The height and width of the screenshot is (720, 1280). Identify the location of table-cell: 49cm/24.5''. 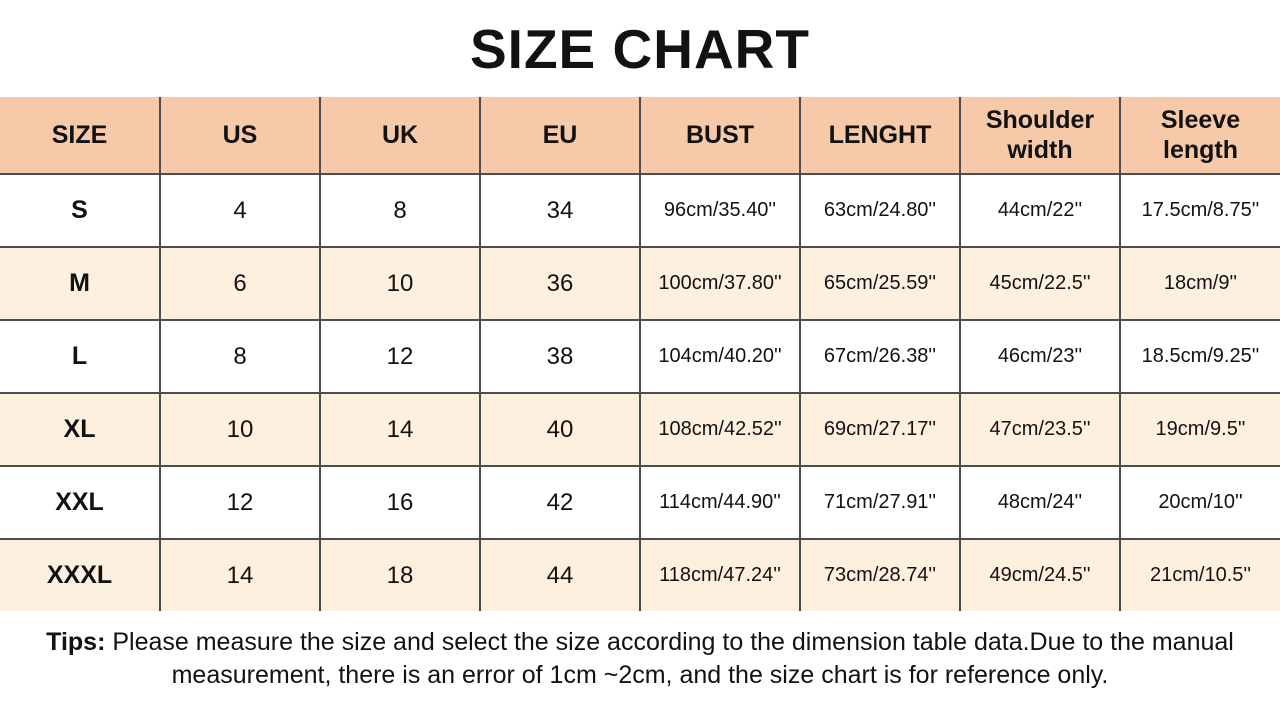
(1040, 575).